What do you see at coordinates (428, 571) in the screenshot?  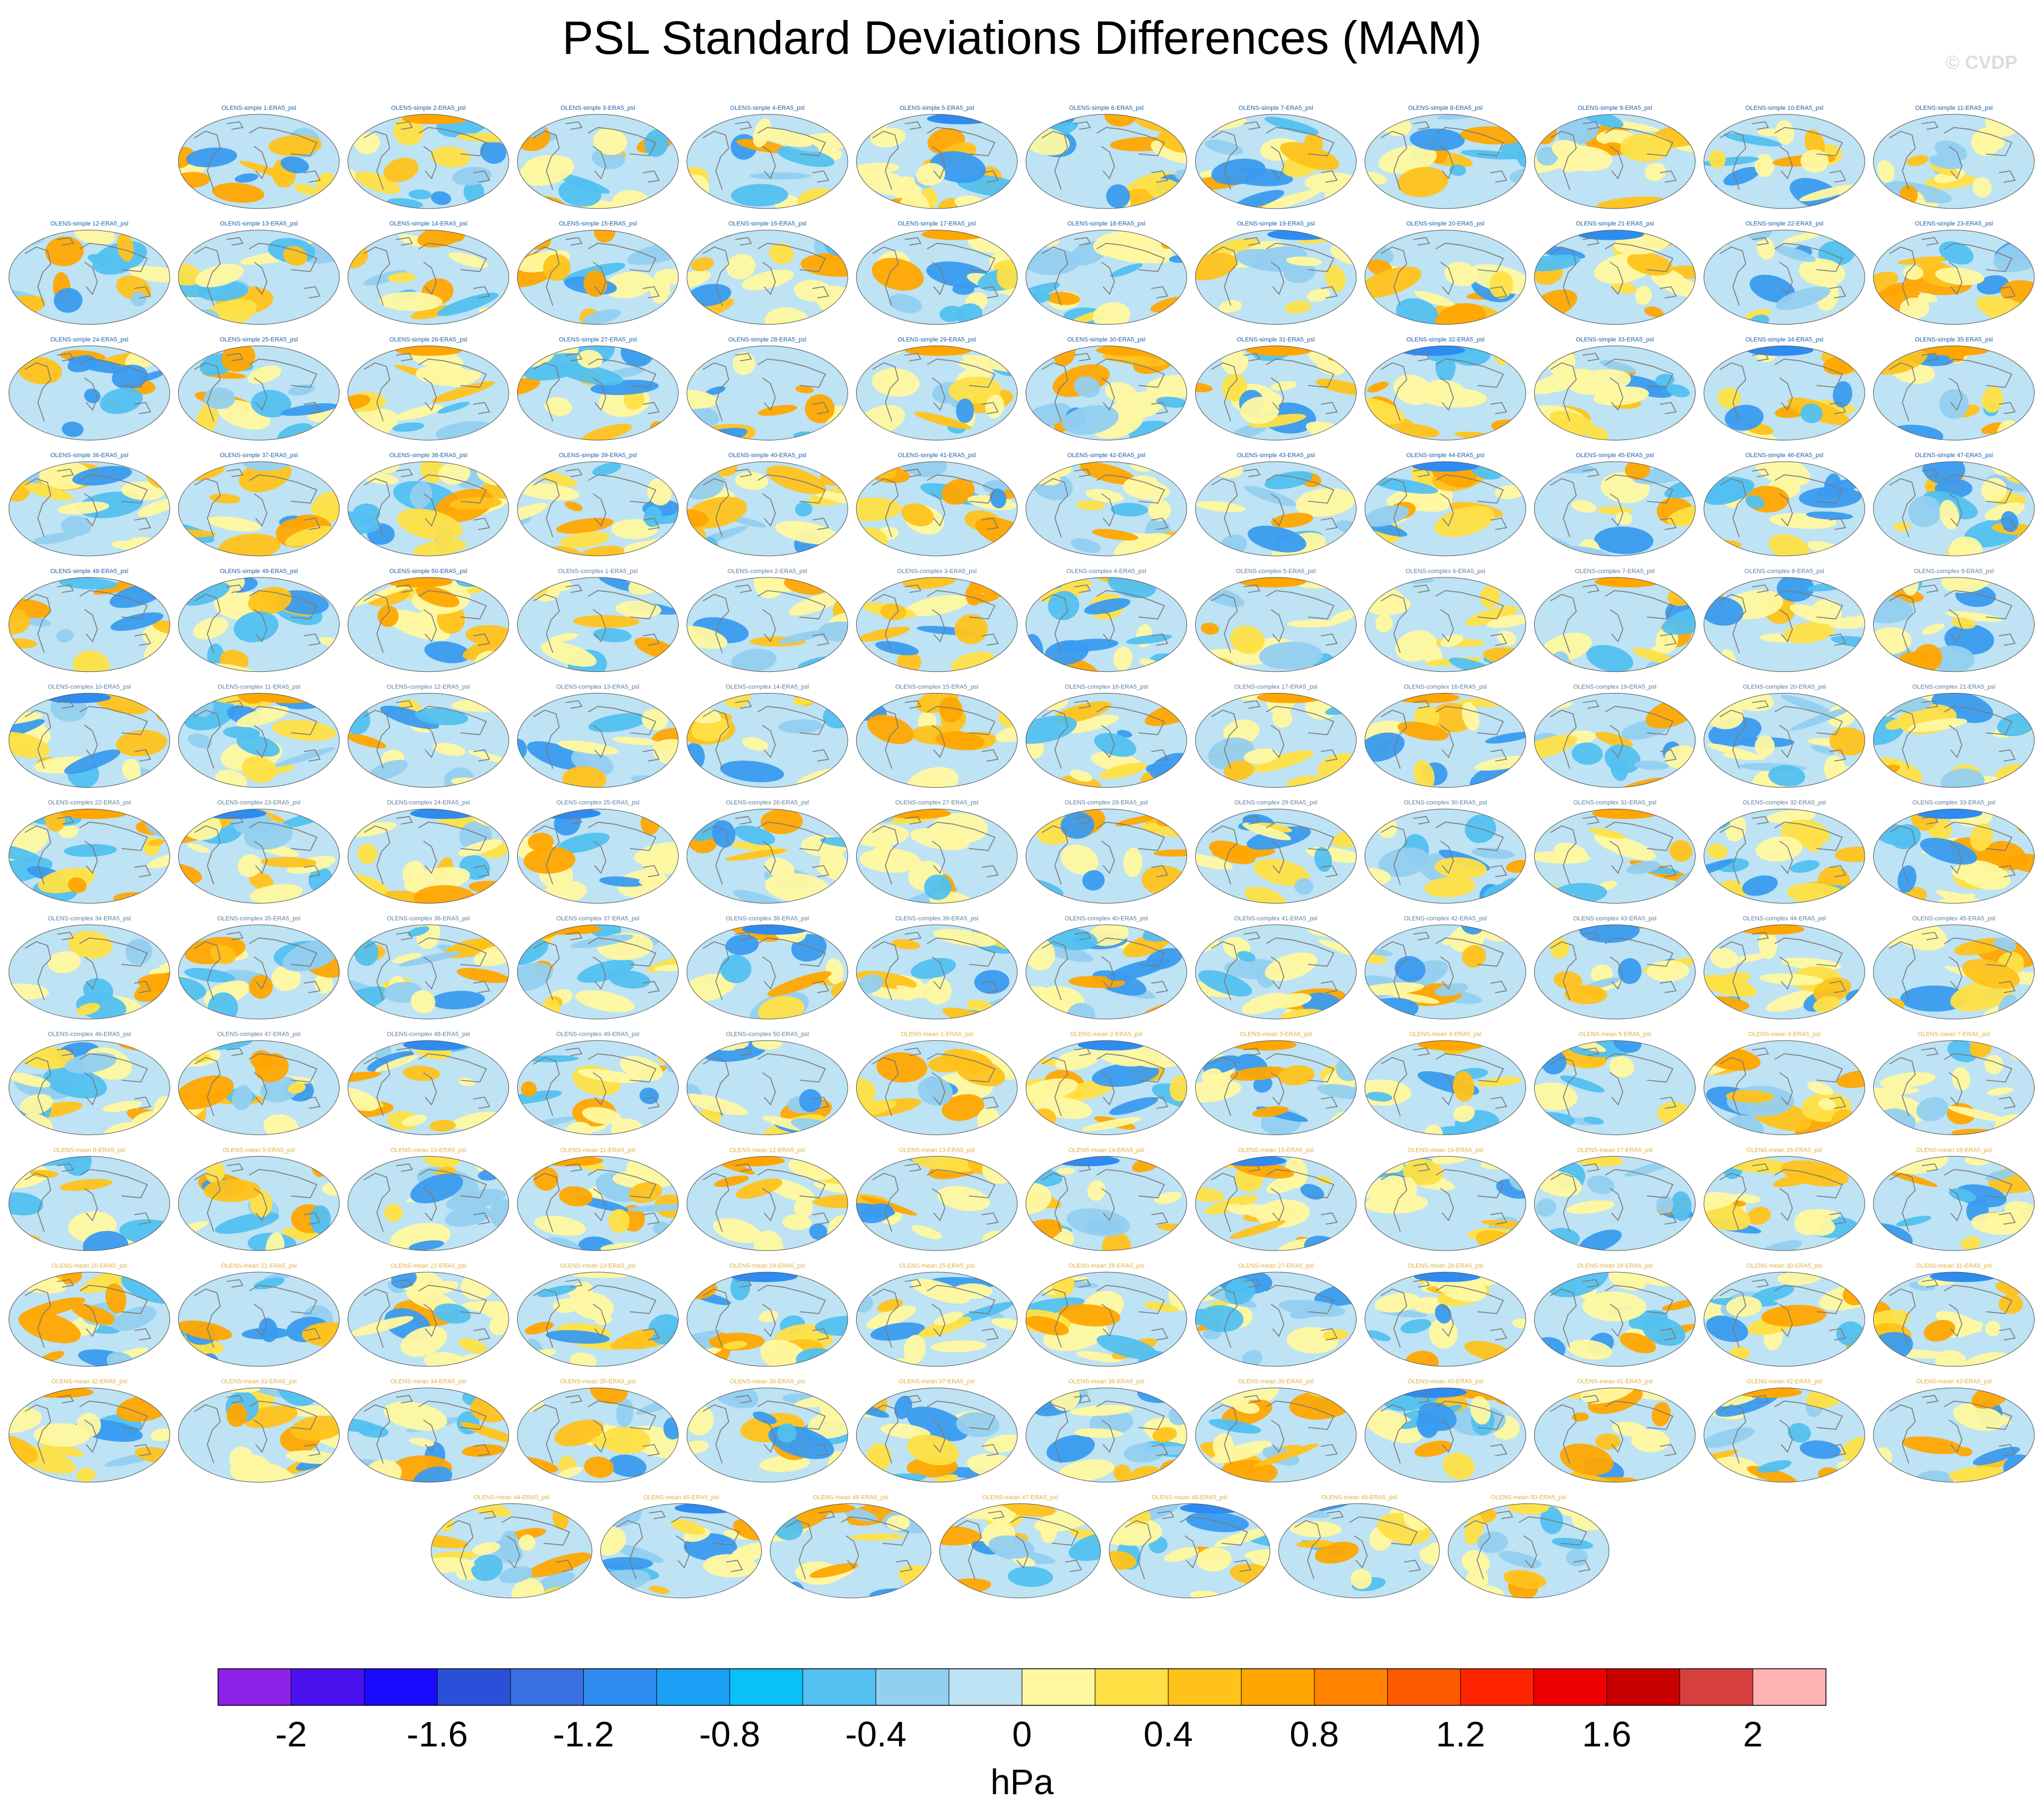 I see `panel-title: OLENS-simple 50-ERA5_psl` at bounding box center [428, 571].